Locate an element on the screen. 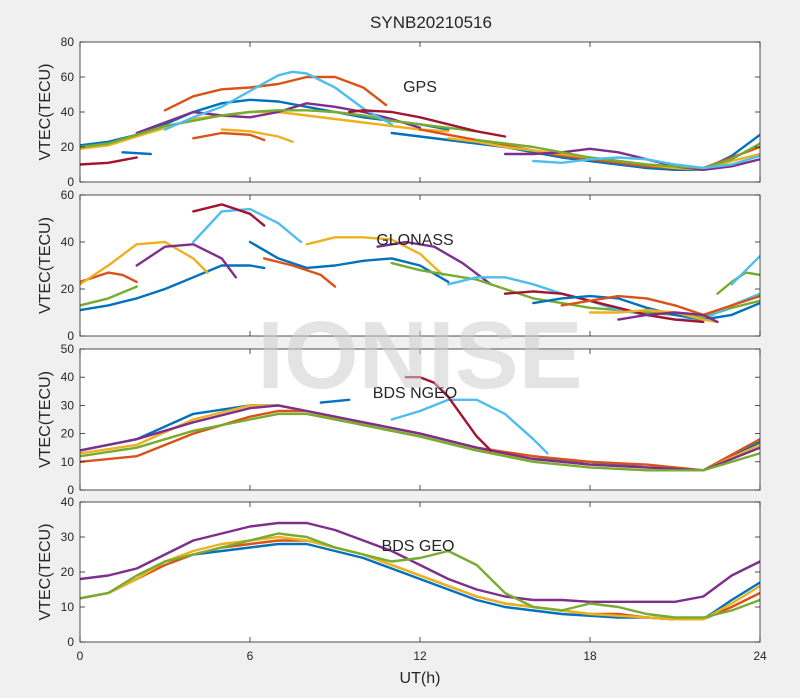 The width and height of the screenshot is (800, 698). x-axis-label: UT(h) is located at coordinates (420, 678).